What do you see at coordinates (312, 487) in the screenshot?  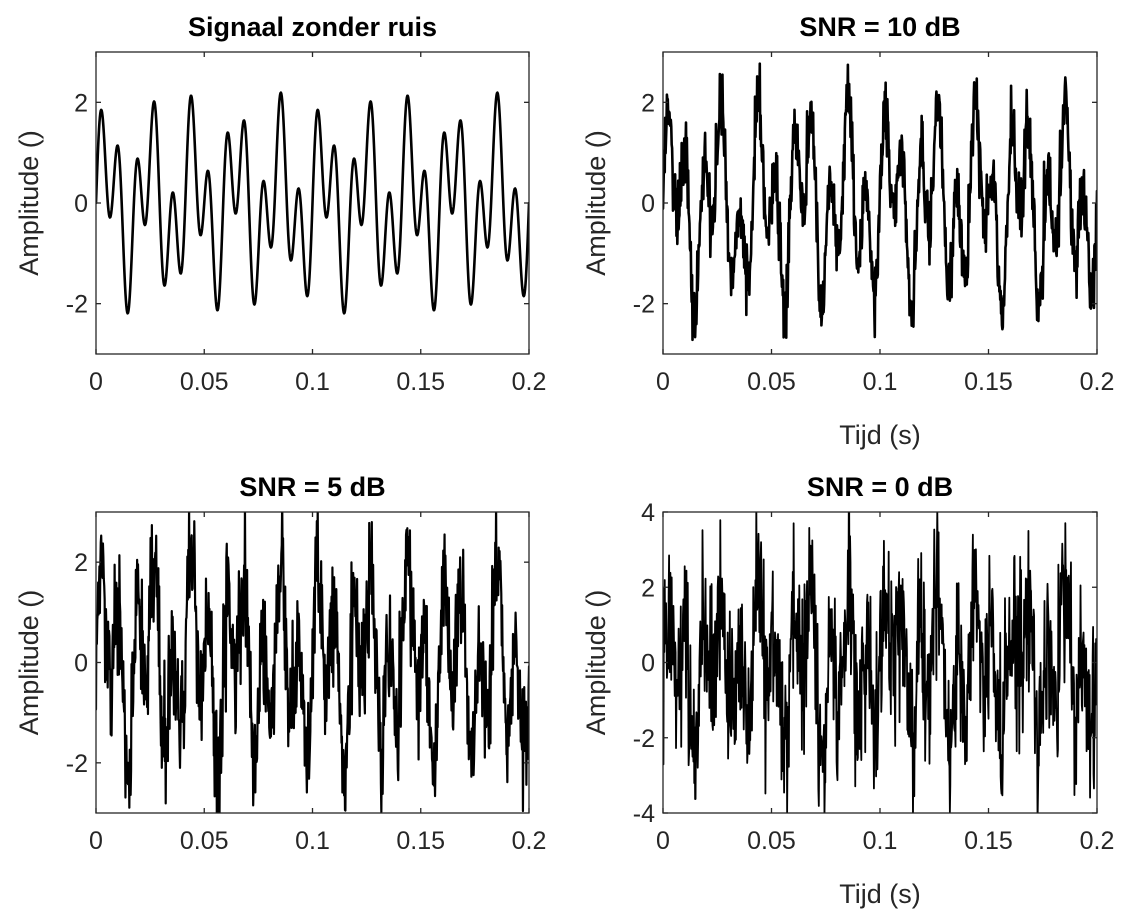 I see `subplot-title: SNR = 5 dB` at bounding box center [312, 487].